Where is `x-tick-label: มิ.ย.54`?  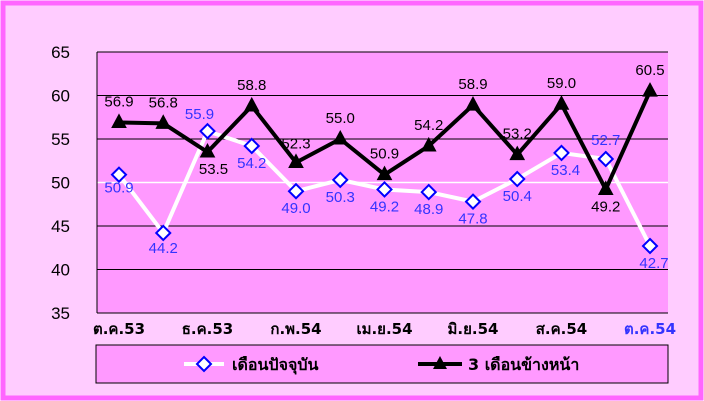 x-tick-label: มิ.ย.54 is located at coordinates (473, 329).